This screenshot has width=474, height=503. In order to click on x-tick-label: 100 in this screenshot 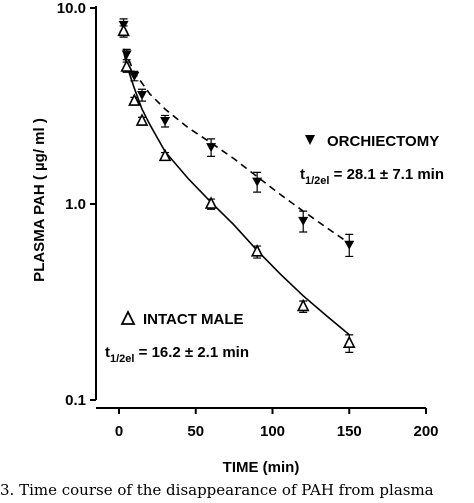, I will do `click(272, 431)`.